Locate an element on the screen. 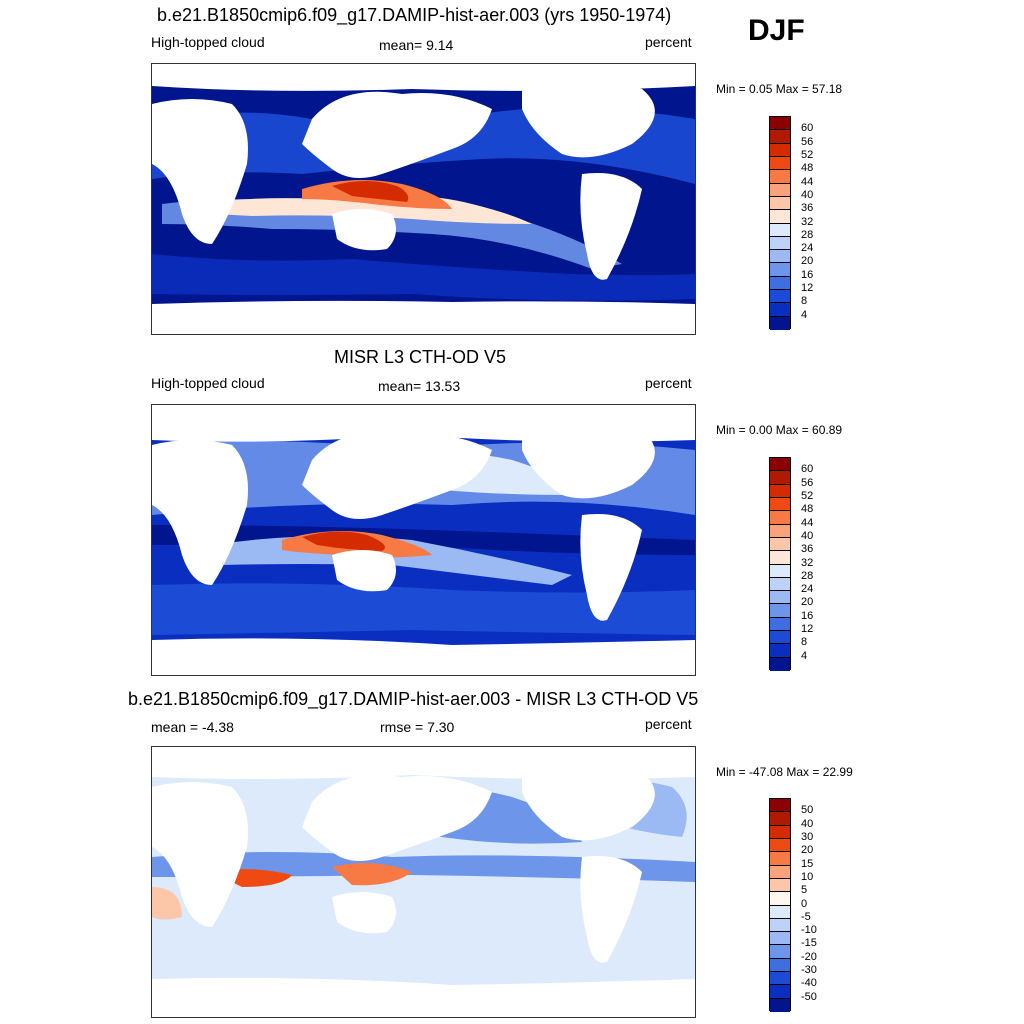 This screenshot has width=1024, height=1024. panel-2-colorbar-labels: 60 56 52 48 44 40 36 32 28 24 20 16 12 8 4 is located at coordinates (821, 563).